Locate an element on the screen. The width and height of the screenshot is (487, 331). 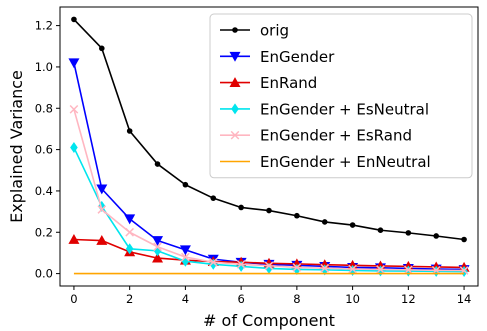
legend-entry: EnRand is located at coordinates (268, 83).